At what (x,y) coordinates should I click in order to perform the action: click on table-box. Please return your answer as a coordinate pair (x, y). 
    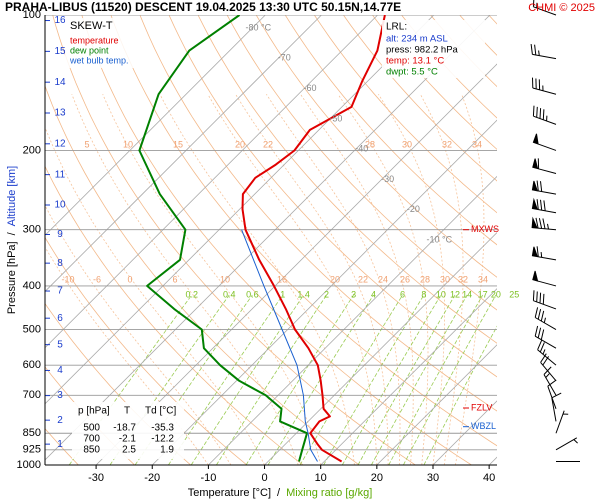
    Looking at the image, I should click on (128, 430).